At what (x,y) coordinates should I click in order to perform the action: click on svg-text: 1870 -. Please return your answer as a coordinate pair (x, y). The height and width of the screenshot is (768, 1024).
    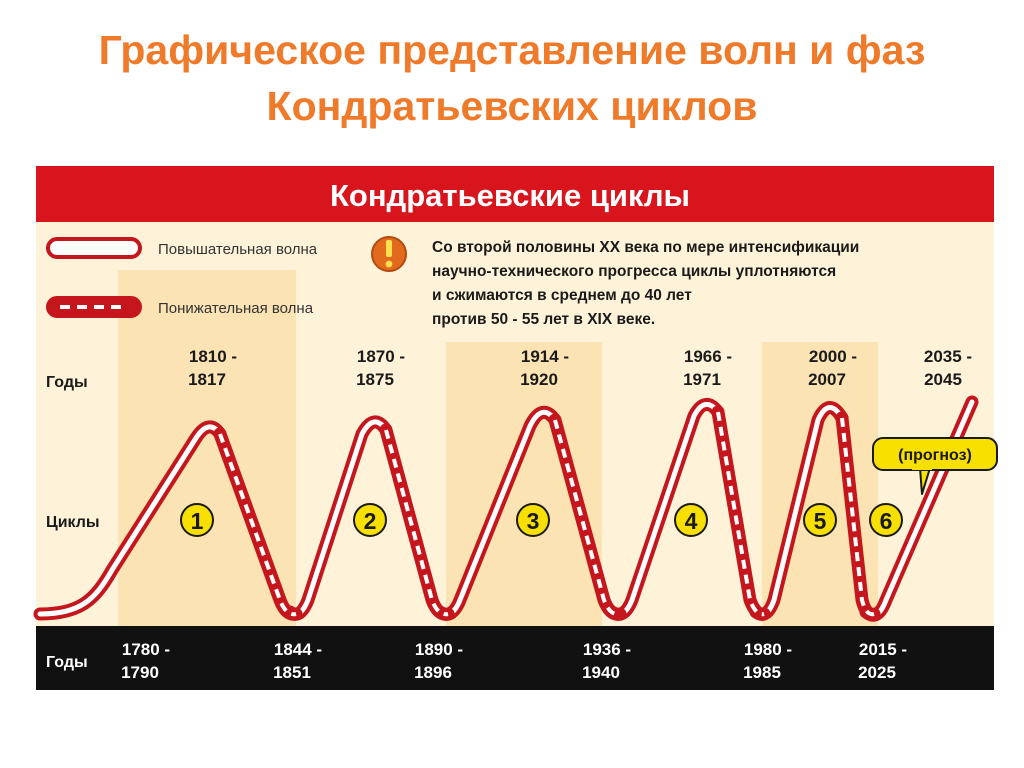
    Looking at the image, I should click on (381, 356).